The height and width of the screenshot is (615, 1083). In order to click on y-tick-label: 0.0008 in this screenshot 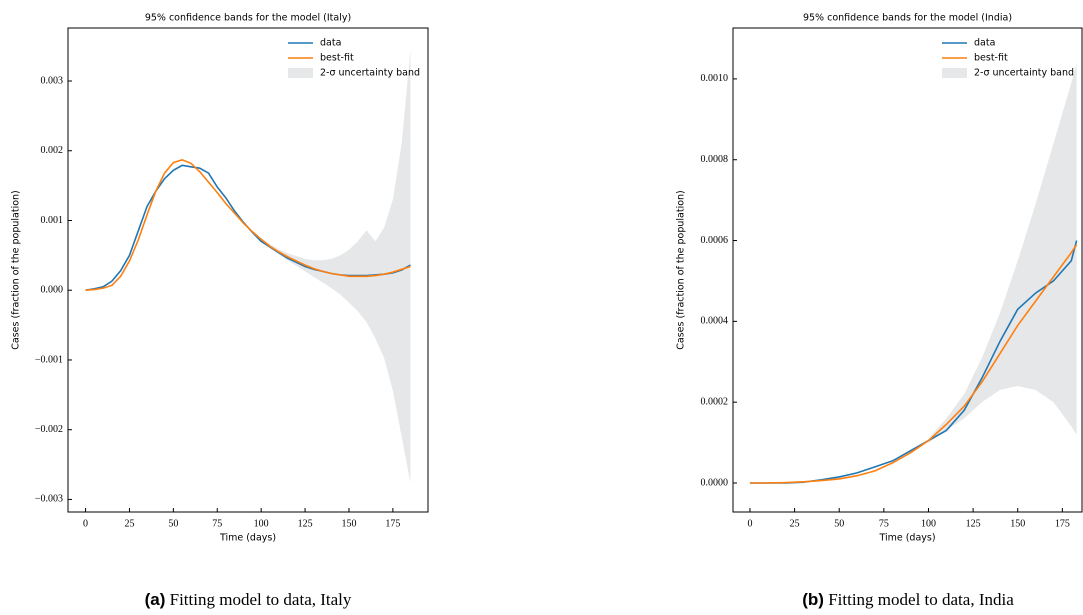, I will do `click(715, 159)`.